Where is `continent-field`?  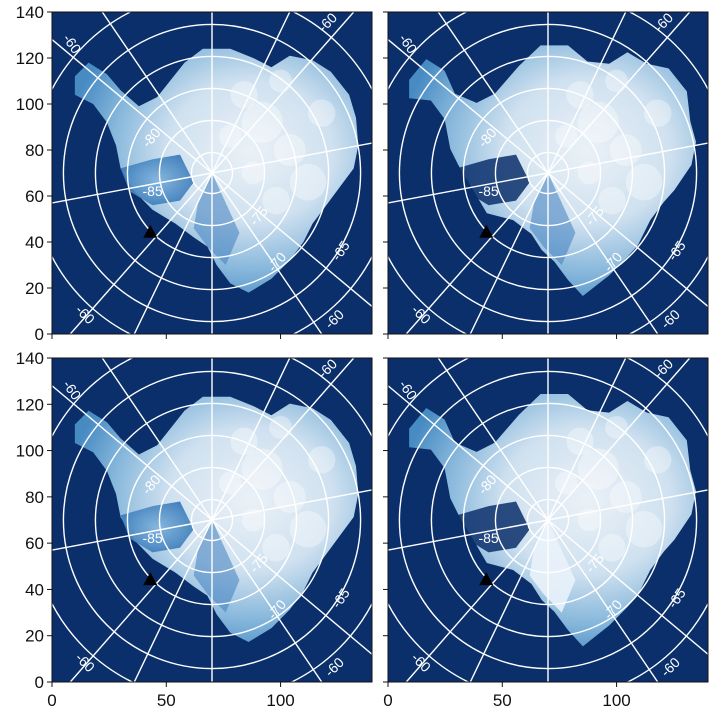 continent-field is located at coordinates (552, 171).